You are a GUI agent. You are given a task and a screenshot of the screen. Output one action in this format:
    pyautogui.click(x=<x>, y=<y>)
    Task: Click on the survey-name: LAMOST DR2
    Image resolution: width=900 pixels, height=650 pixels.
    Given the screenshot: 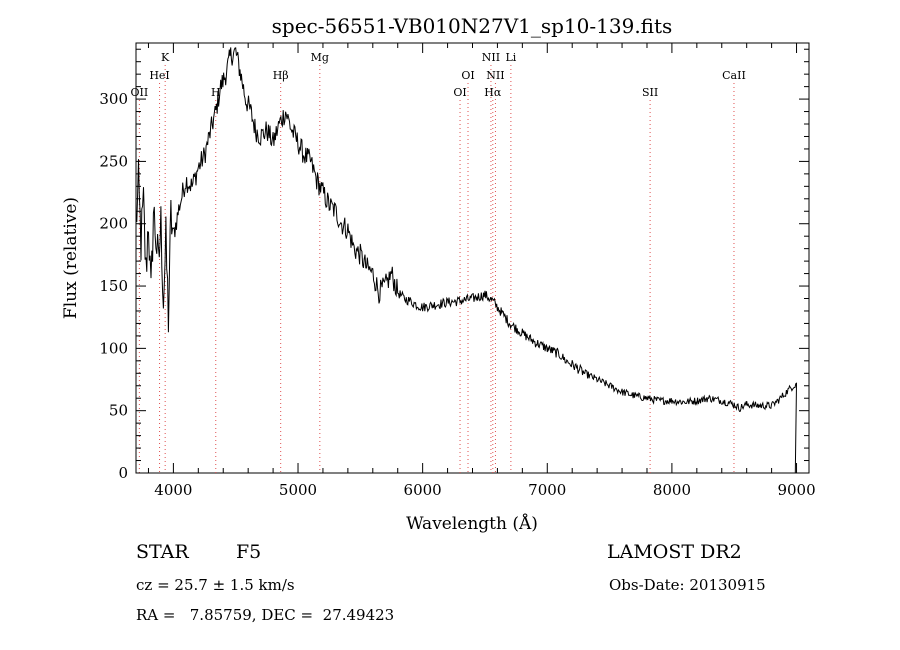 What is the action you would take?
    pyautogui.click(x=674, y=552)
    